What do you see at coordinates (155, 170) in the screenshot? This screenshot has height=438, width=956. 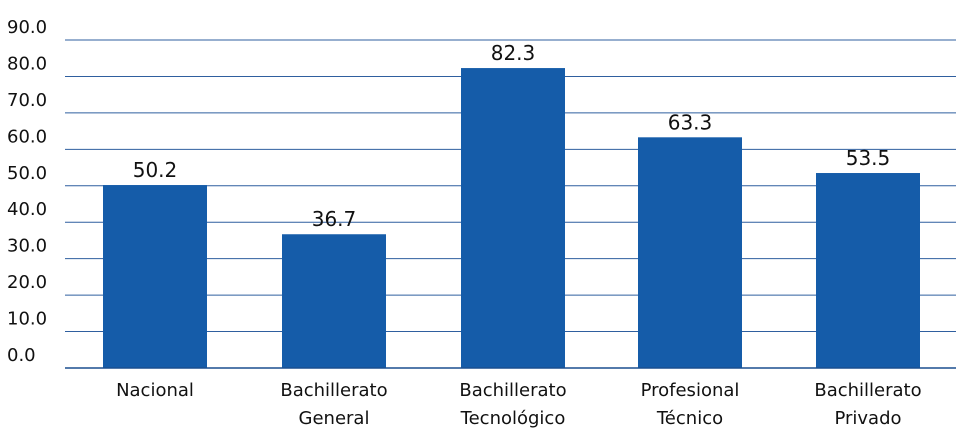 I see `value-label-0: 50.2` at bounding box center [155, 170].